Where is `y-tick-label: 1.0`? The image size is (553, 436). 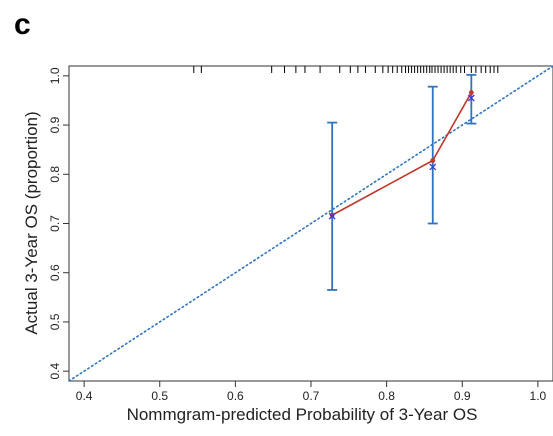 y-tick-label: 1.0 is located at coordinates (55, 75).